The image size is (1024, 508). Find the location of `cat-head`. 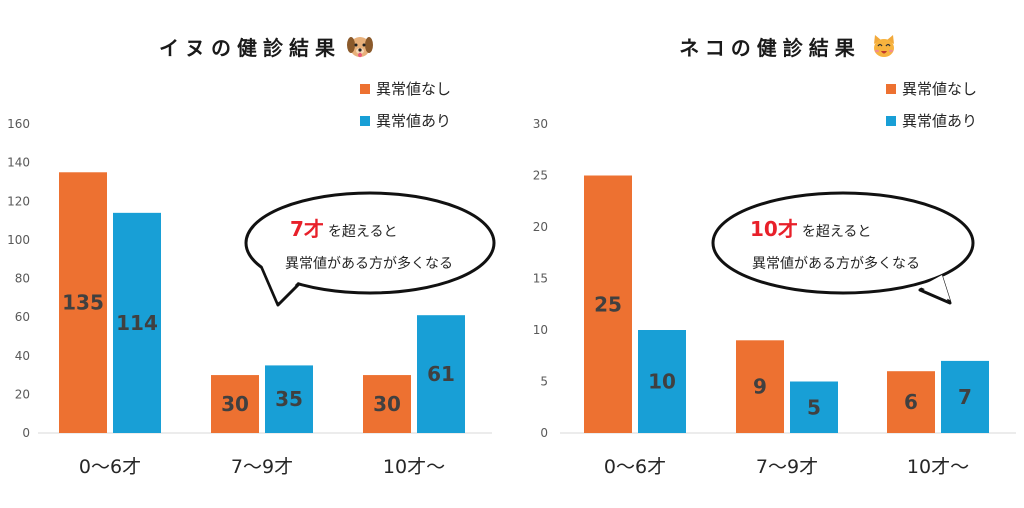

cat-head is located at coordinates (884, 48).